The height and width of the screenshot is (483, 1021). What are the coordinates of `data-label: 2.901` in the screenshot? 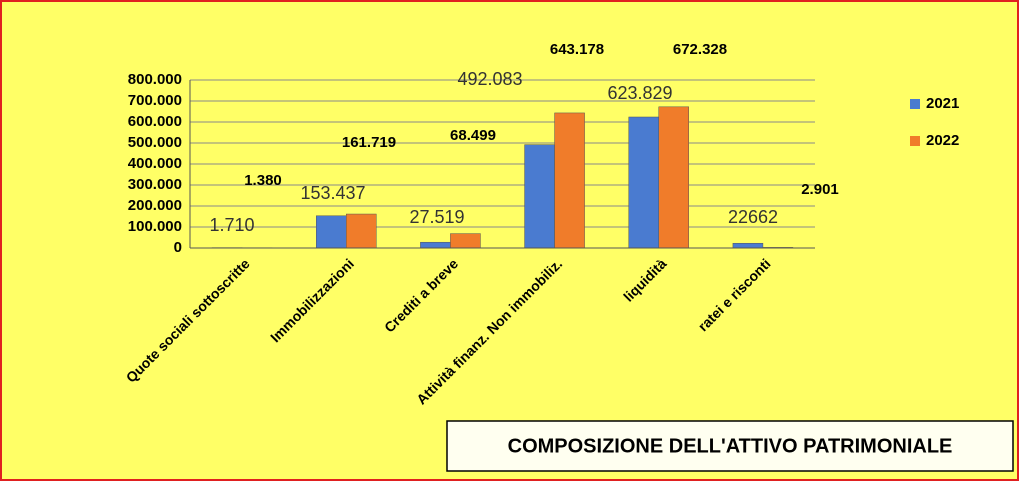 It's located at (820, 189).